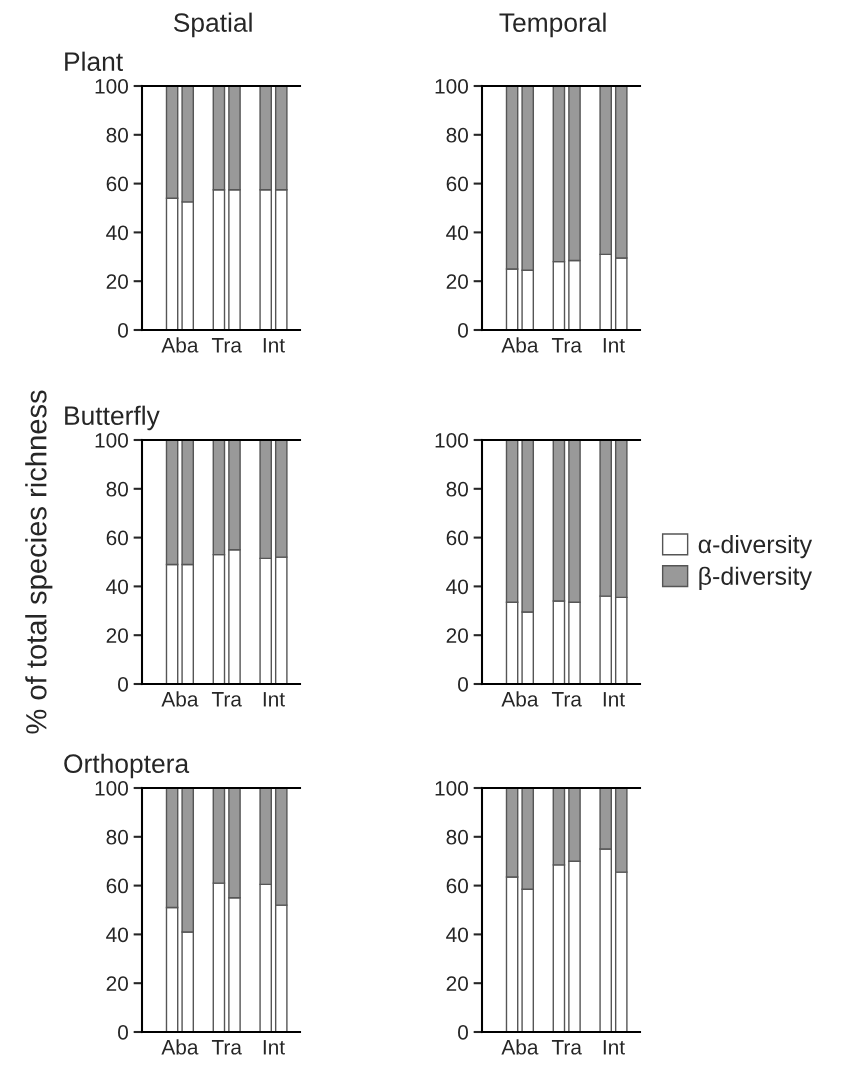 The width and height of the screenshot is (863, 1066). I want to click on chart-title: Temporal, so click(552, 25).